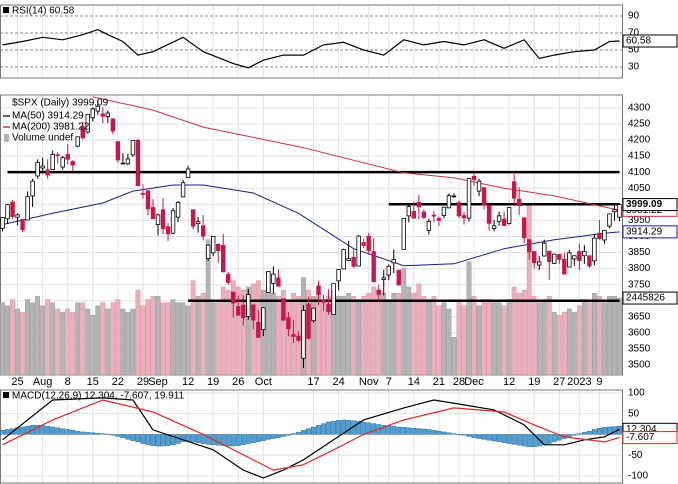  Describe the element at coordinates (143, 382) in the screenshot. I see `x-tick-label: 29` at that location.